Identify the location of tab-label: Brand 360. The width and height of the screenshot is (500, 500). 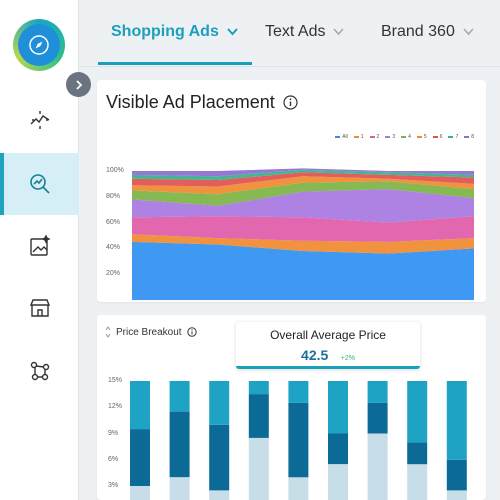
(418, 31).